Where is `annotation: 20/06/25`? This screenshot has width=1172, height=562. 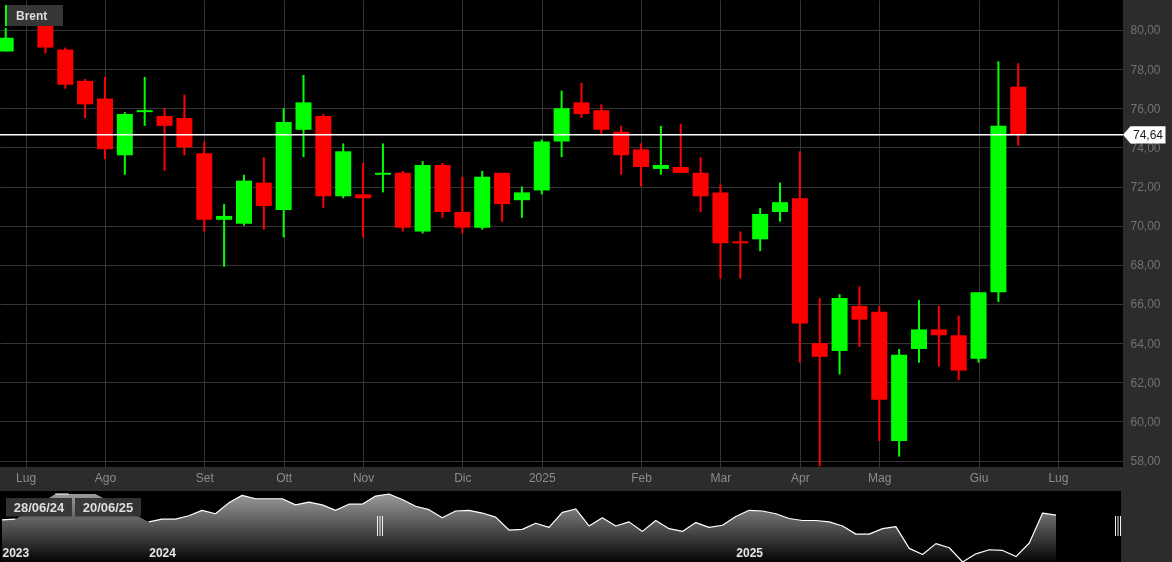
annotation: 20/06/25 is located at coordinates (108, 507).